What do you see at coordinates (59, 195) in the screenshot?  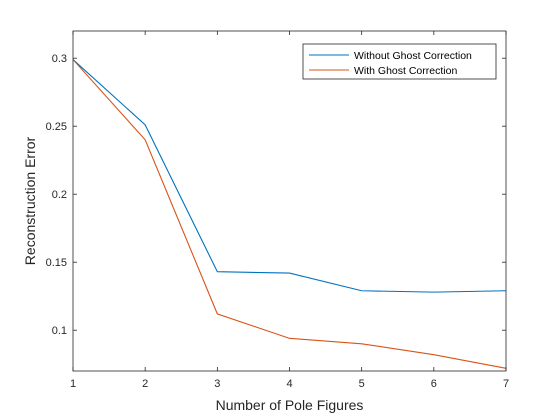 I see `y-tick-label-0-2: 0.2` at bounding box center [59, 195].